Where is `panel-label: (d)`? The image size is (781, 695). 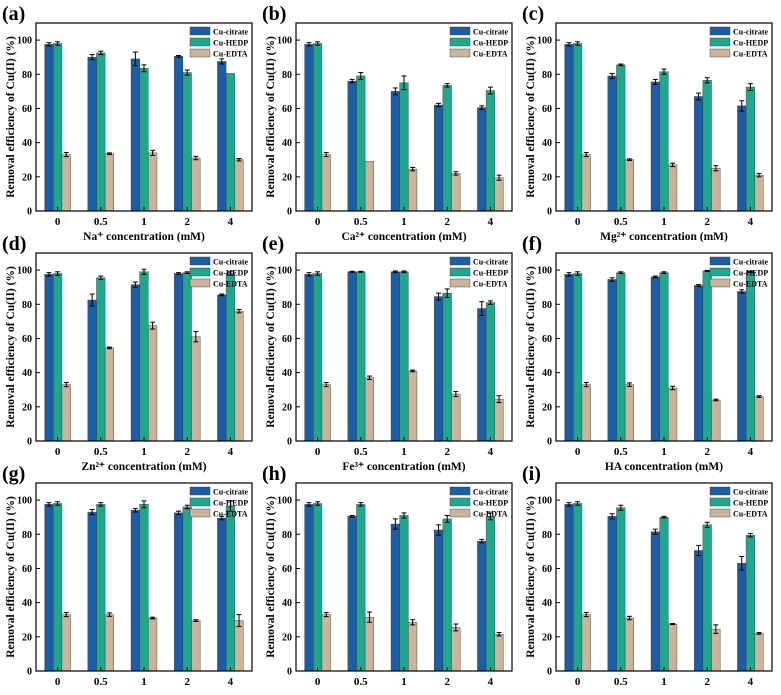
panel-label: (d) is located at coordinates (14, 244).